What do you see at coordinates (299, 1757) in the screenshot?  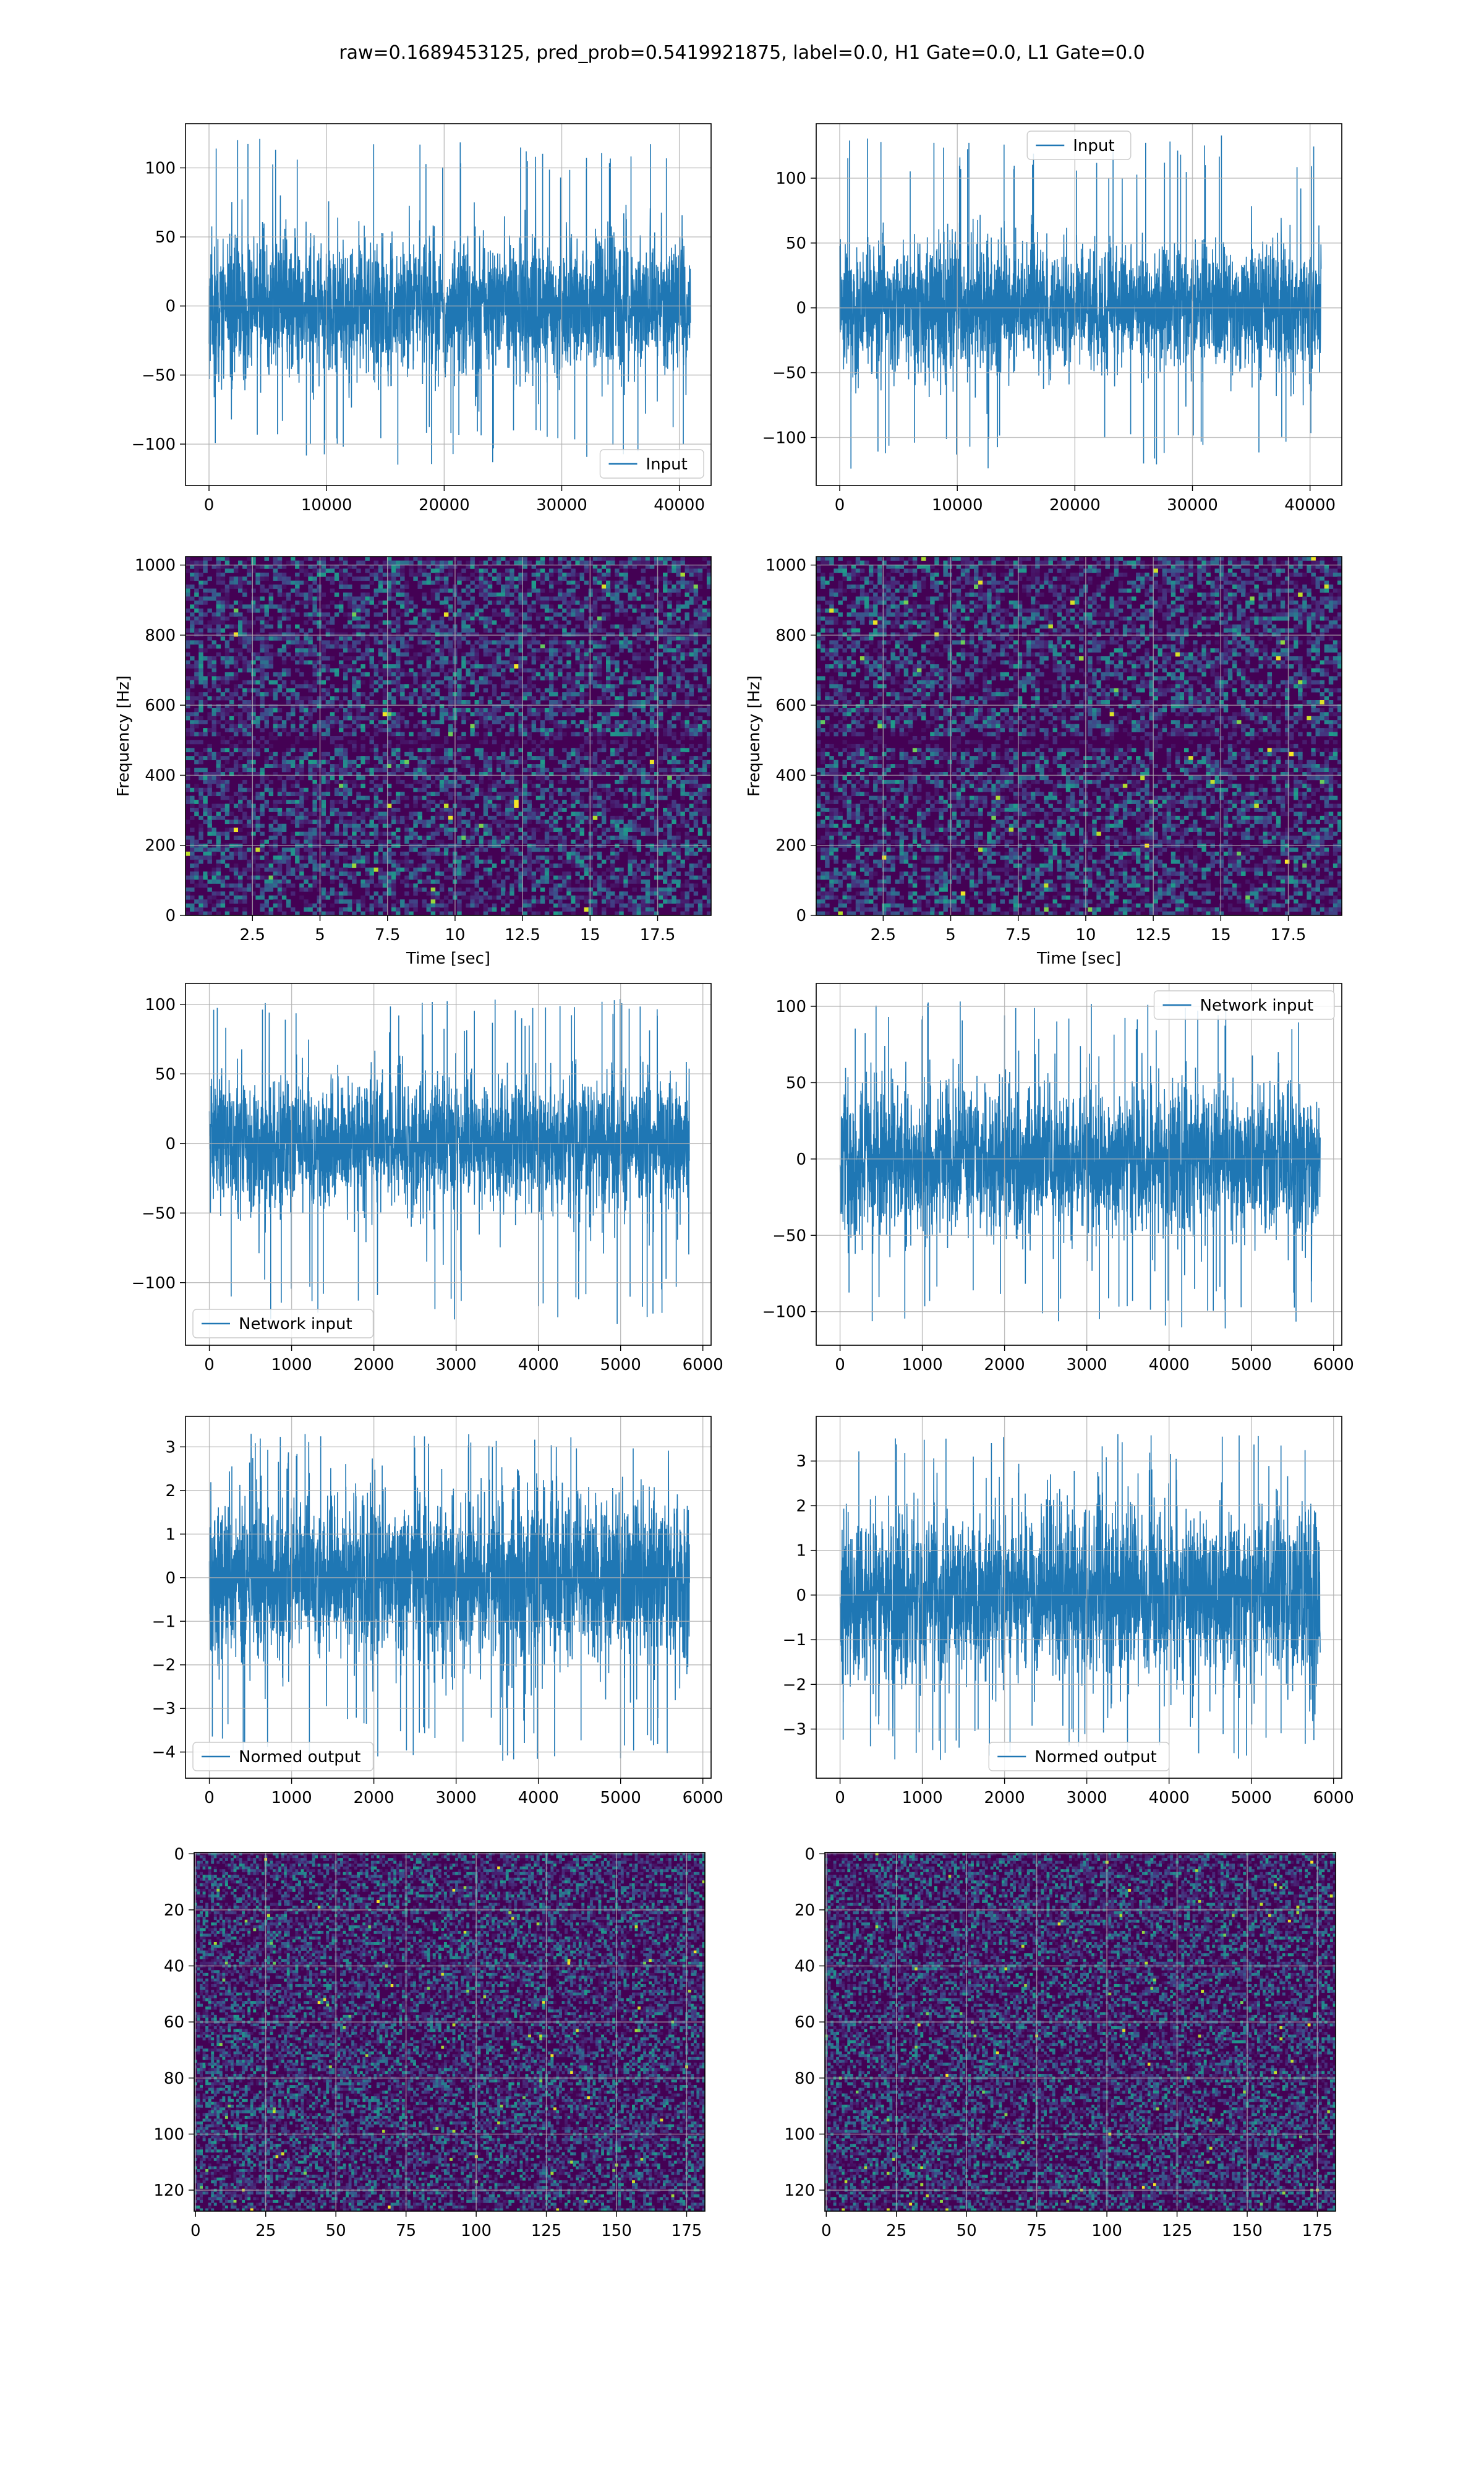 I see `legend-label: Normed output` at bounding box center [299, 1757].